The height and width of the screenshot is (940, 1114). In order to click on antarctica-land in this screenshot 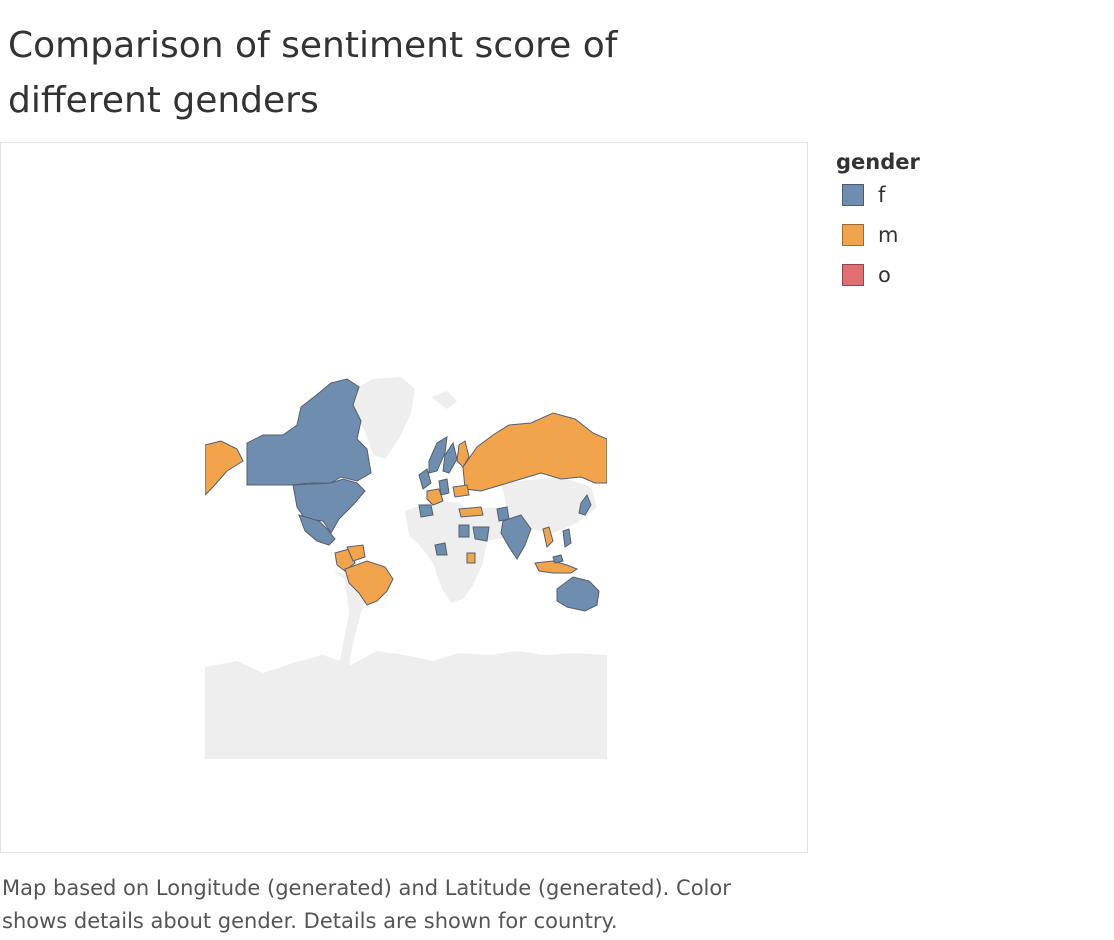, I will do `click(406, 705)`.